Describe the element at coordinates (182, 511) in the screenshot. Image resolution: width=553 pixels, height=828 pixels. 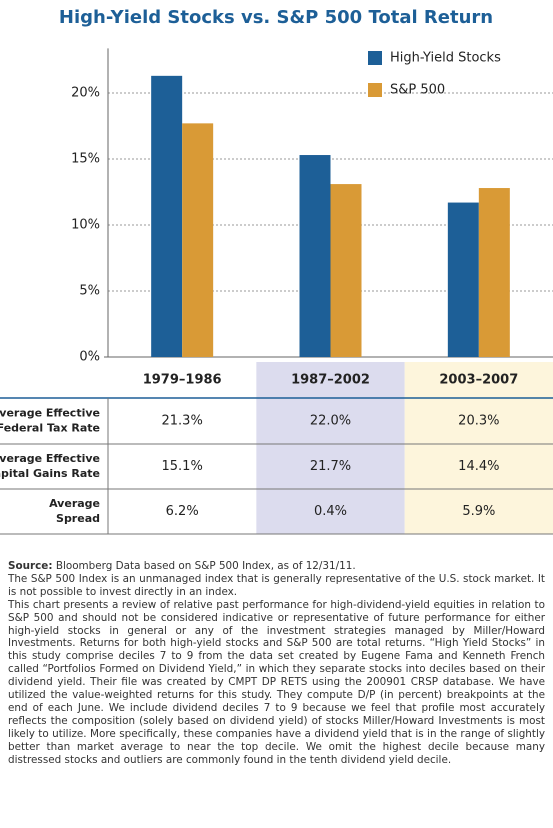
I see `cell: 6.2%` at that location.